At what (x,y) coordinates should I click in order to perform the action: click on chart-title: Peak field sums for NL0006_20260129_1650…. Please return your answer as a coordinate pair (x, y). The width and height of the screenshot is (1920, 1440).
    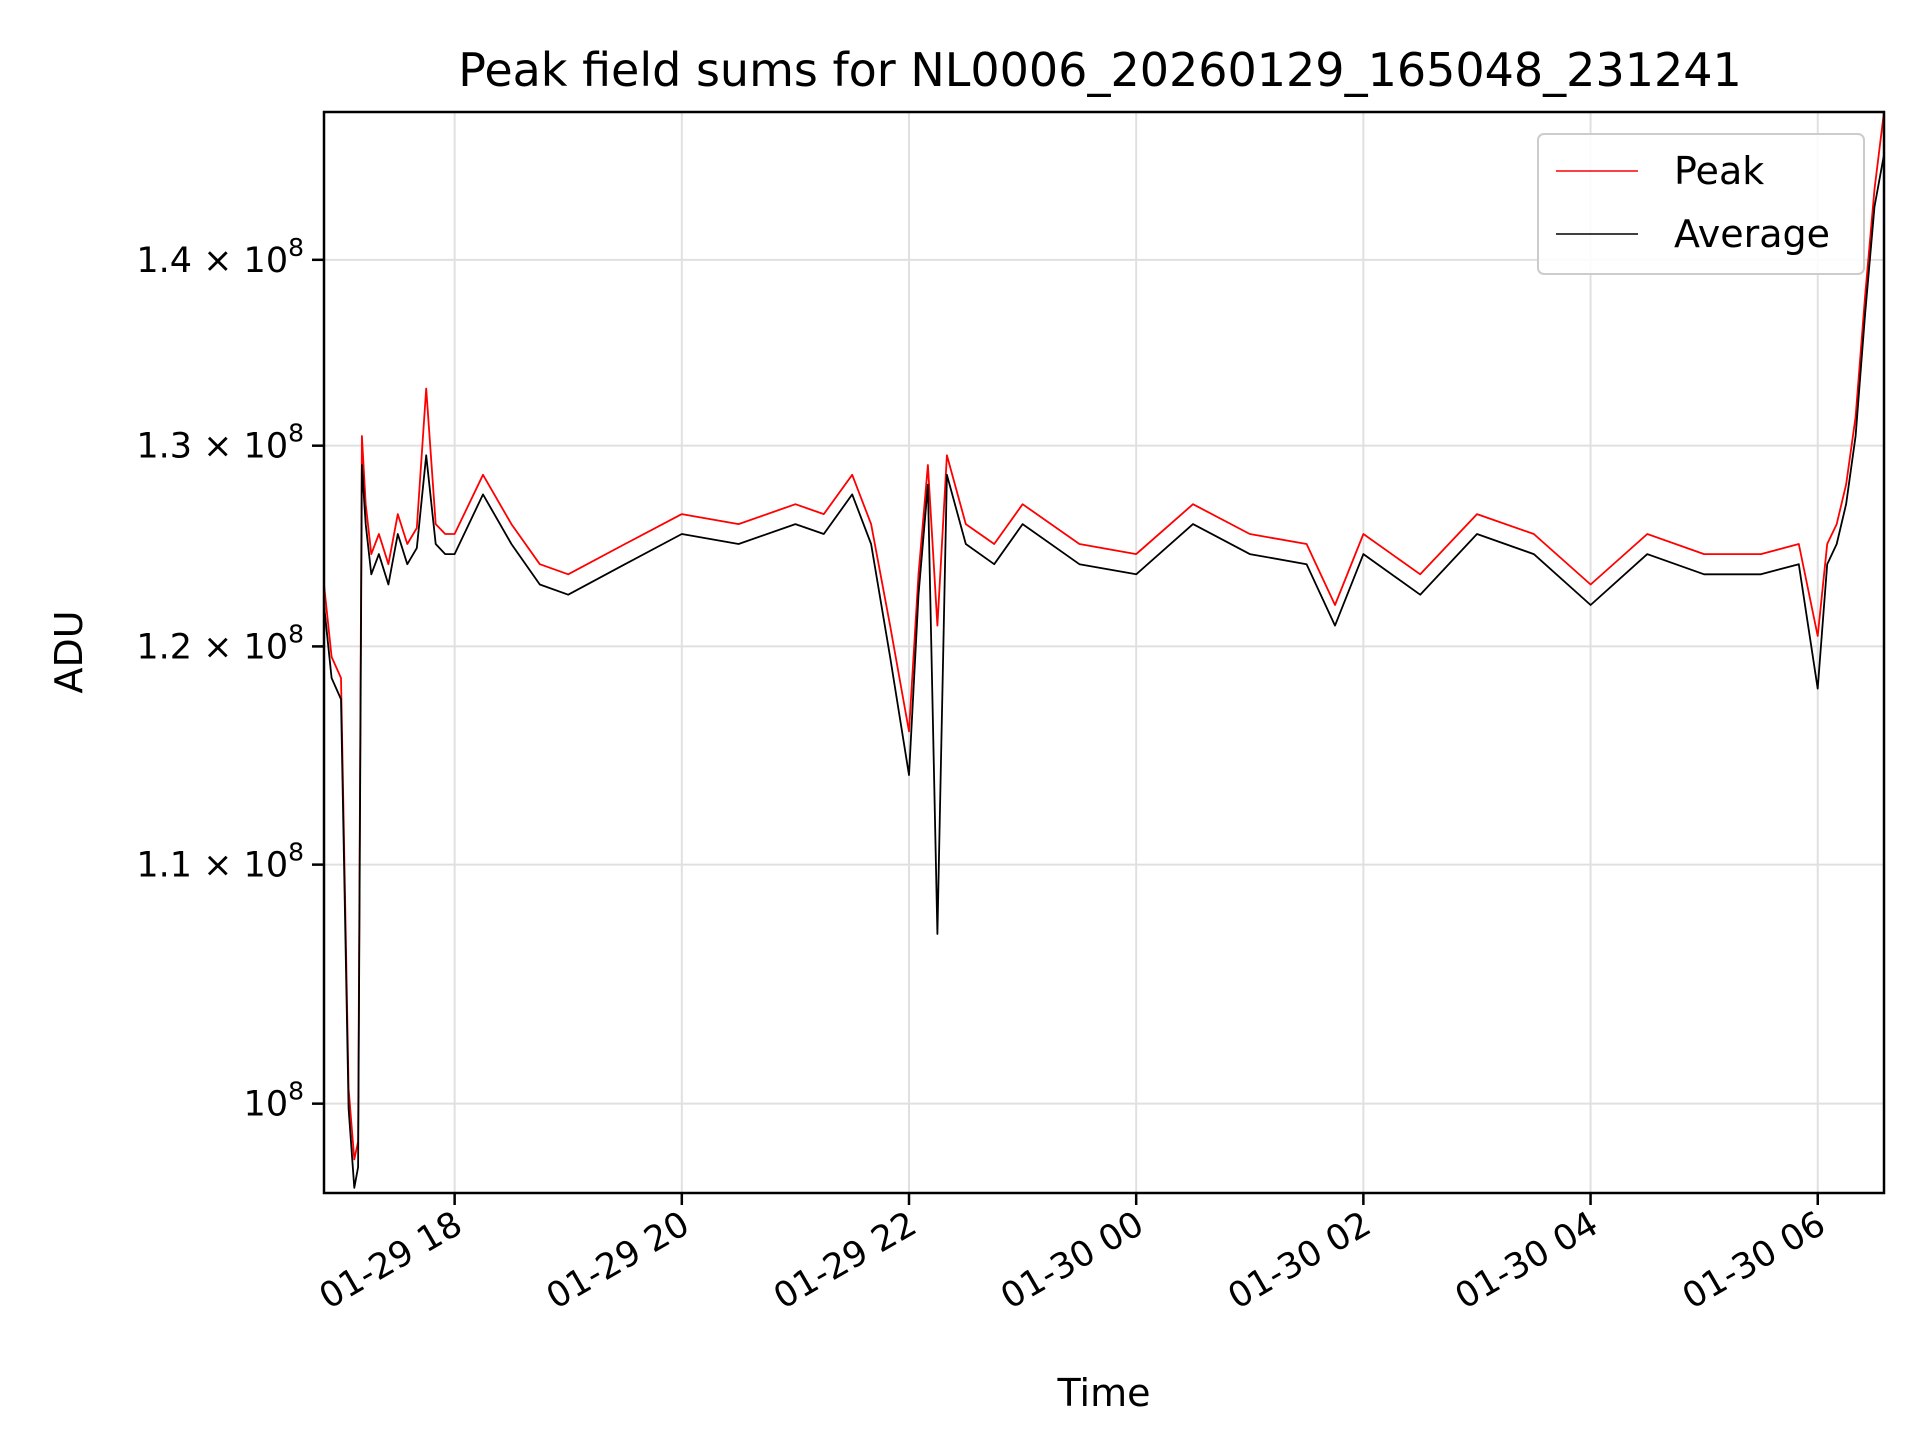
    Looking at the image, I should click on (1100, 70).